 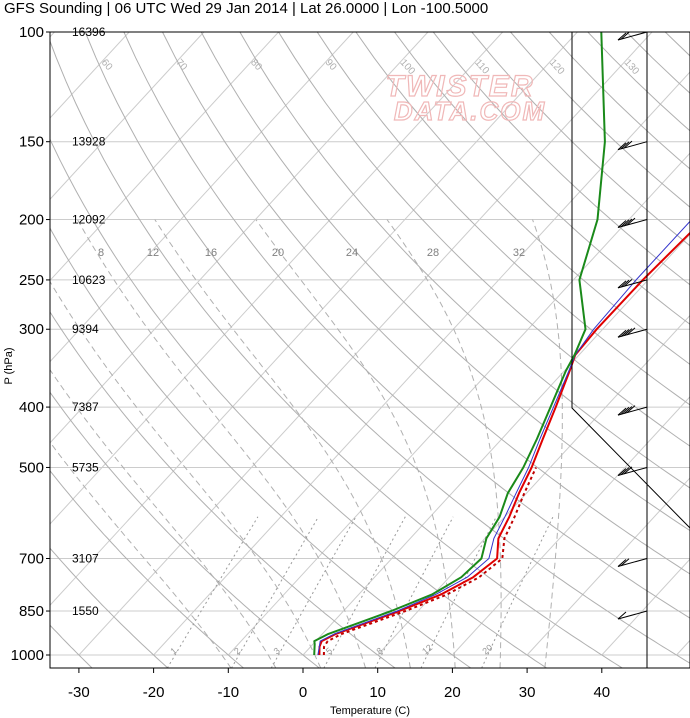 I want to click on x-tick-label: -10, so click(x=228, y=692).